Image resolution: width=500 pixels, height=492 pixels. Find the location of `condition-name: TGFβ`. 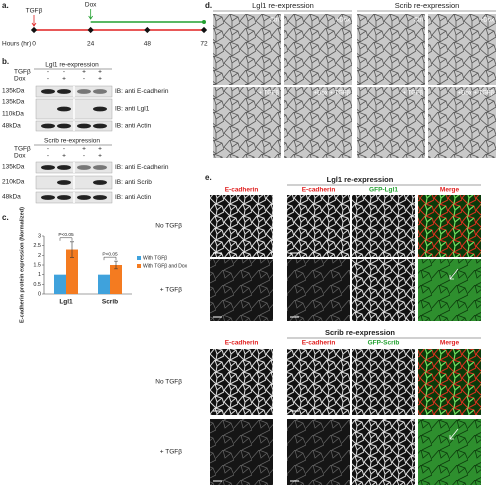

condition-name: TGFβ is located at coordinates (22, 149).